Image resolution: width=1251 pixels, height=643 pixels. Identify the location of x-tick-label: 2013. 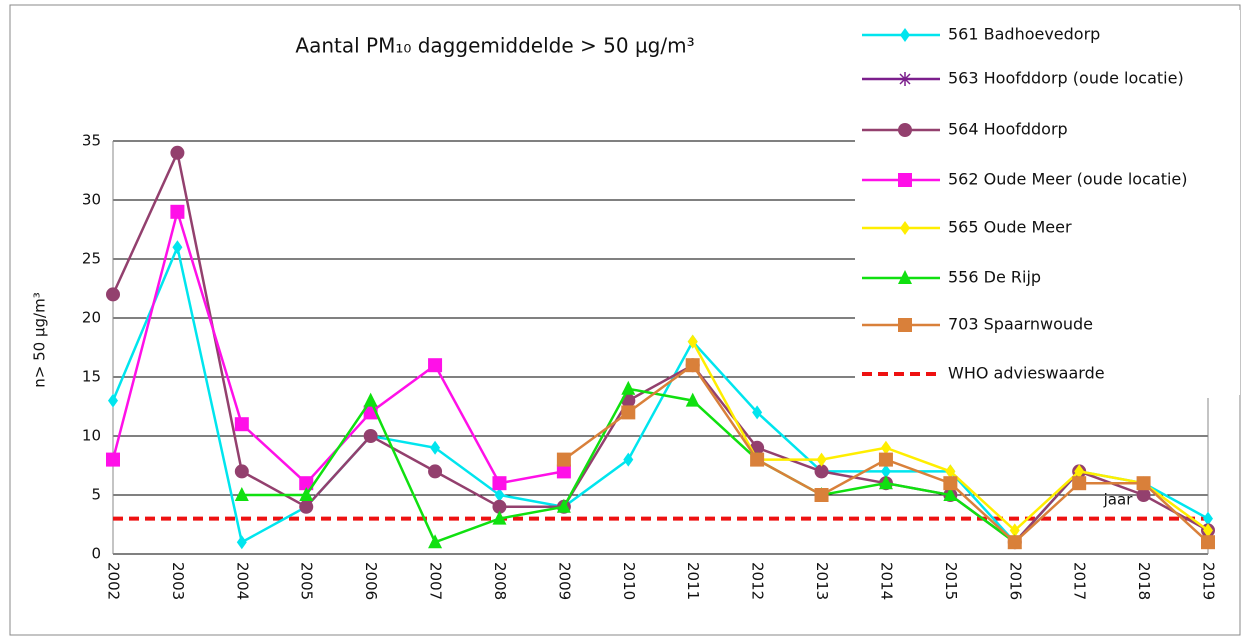
(822, 581).